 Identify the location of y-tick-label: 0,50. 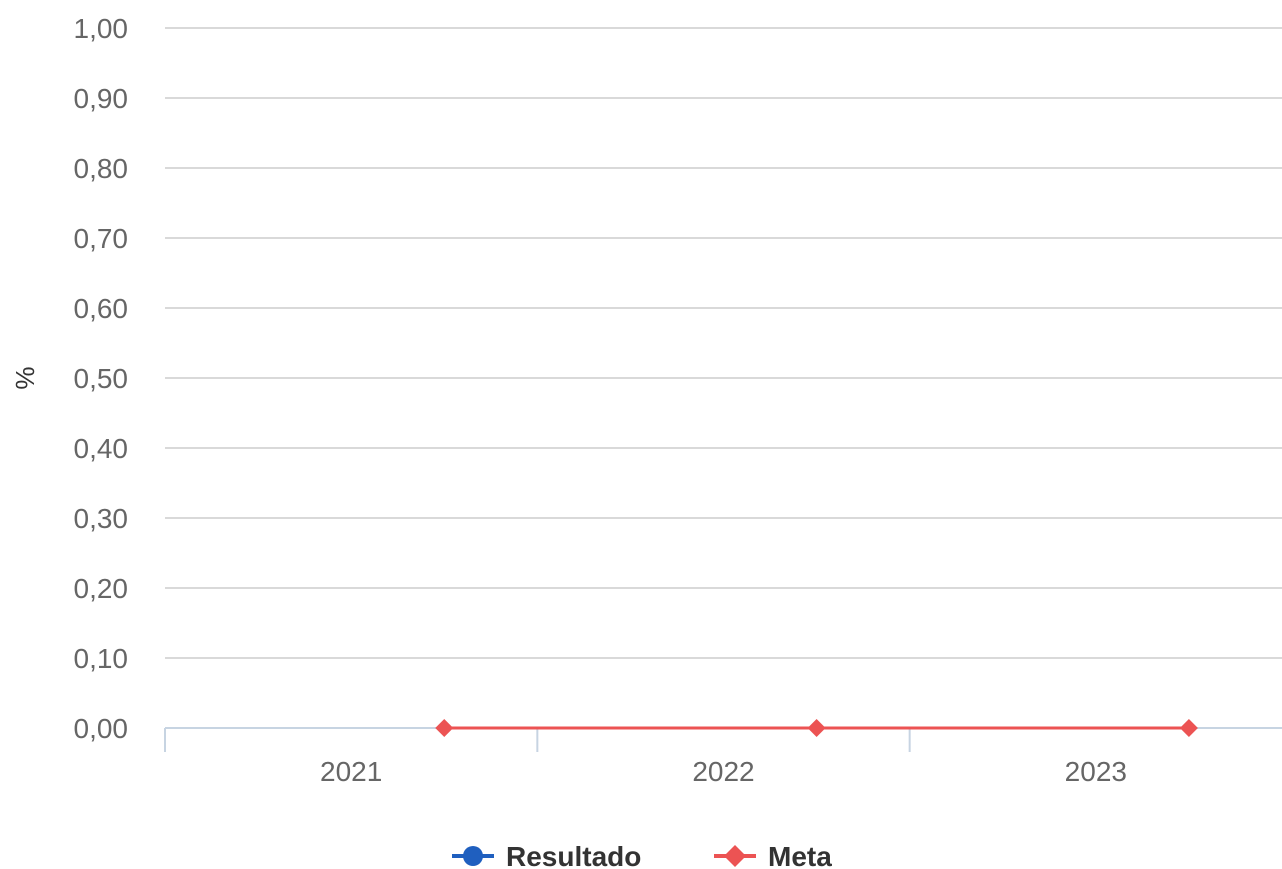
(101, 378).